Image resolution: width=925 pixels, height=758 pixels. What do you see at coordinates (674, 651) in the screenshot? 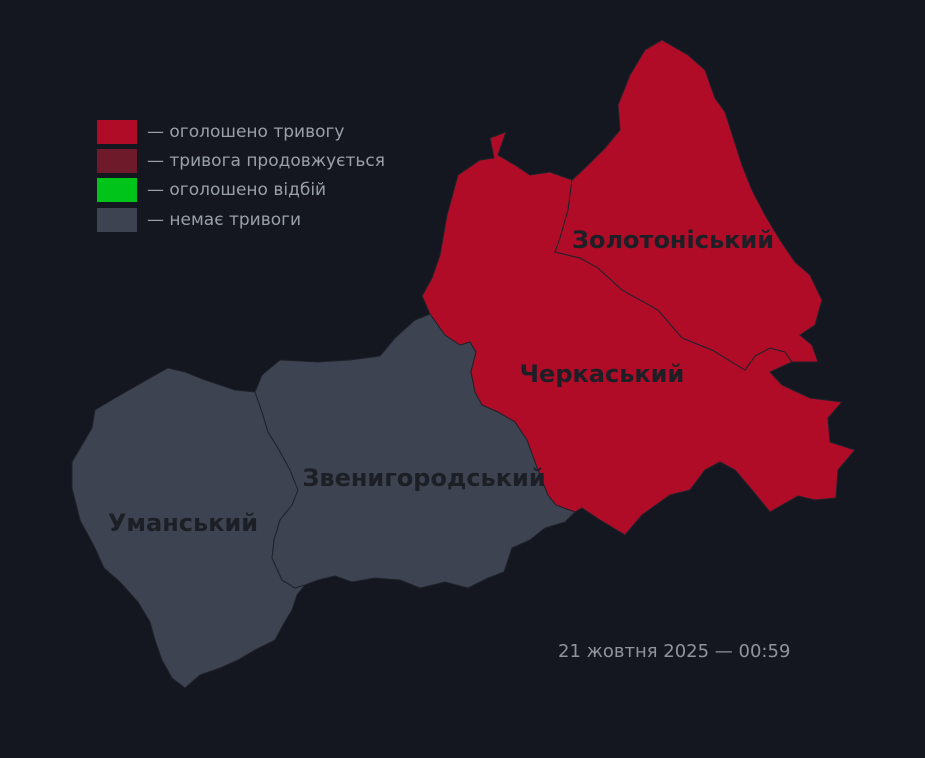
I see `timestamp: 21 жовтня 2025 — 00:59` at bounding box center [674, 651].